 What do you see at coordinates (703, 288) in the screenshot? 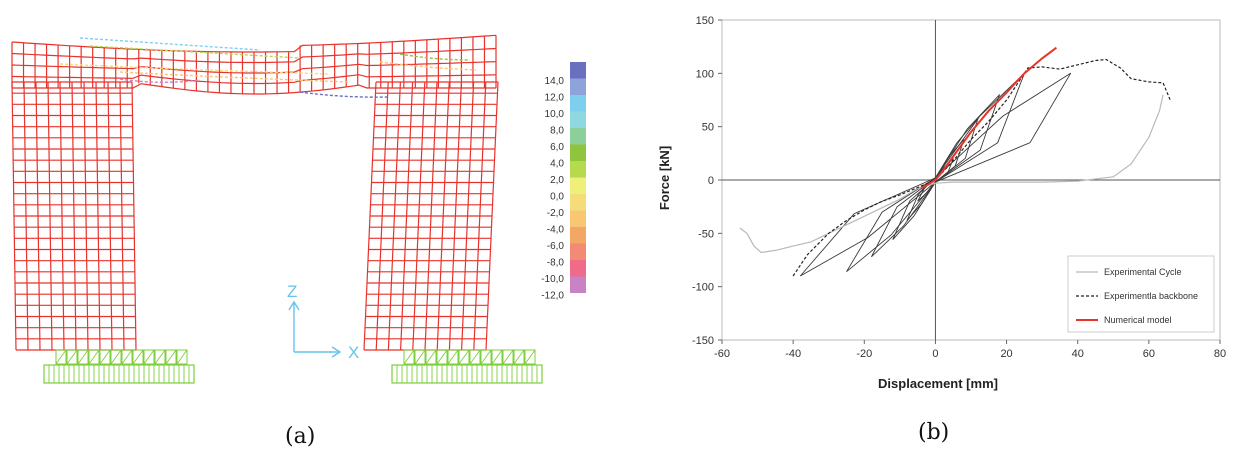
I see `y-tick-label: -100` at bounding box center [703, 288].